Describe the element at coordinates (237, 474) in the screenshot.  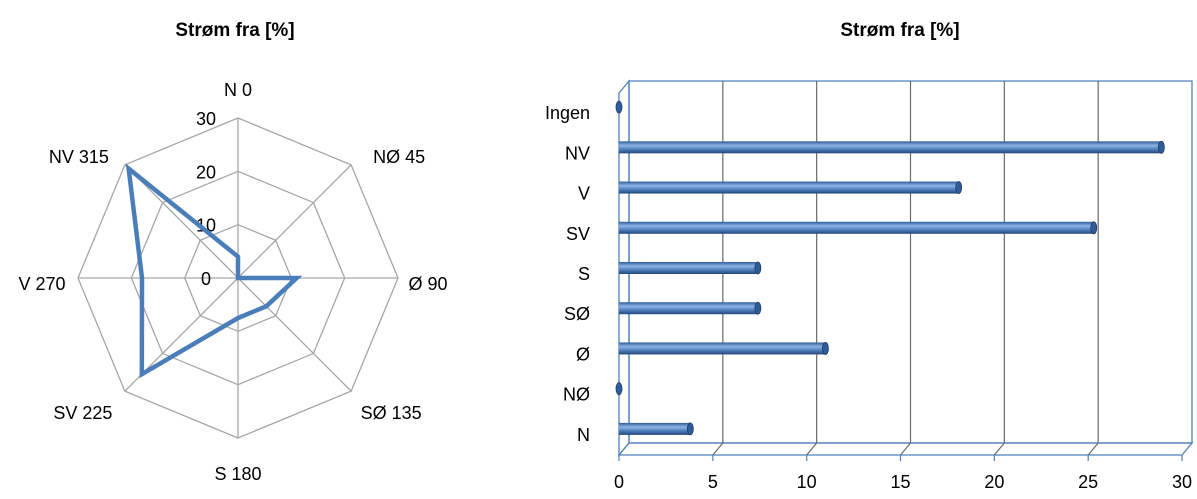
I see `radar-category-label: S 180` at that location.